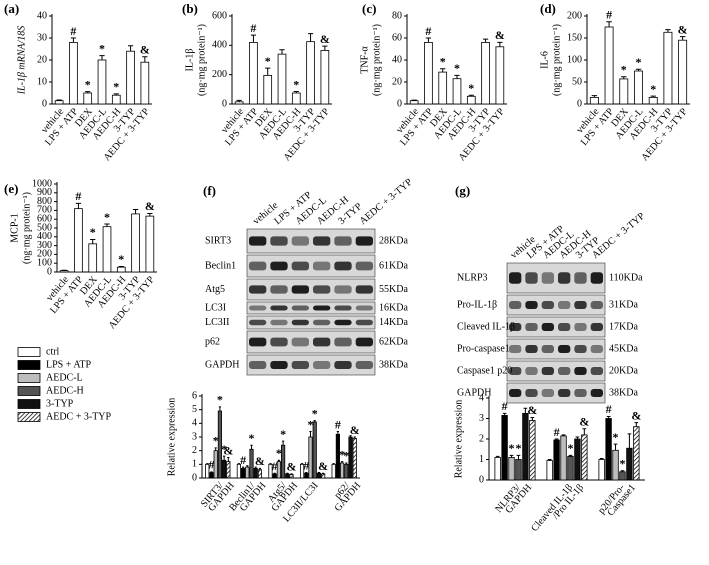 This screenshot has height=565, width=709. What do you see at coordinates (577, 81) in the screenshot?
I see `y-tick-label: 50` at bounding box center [577, 81].